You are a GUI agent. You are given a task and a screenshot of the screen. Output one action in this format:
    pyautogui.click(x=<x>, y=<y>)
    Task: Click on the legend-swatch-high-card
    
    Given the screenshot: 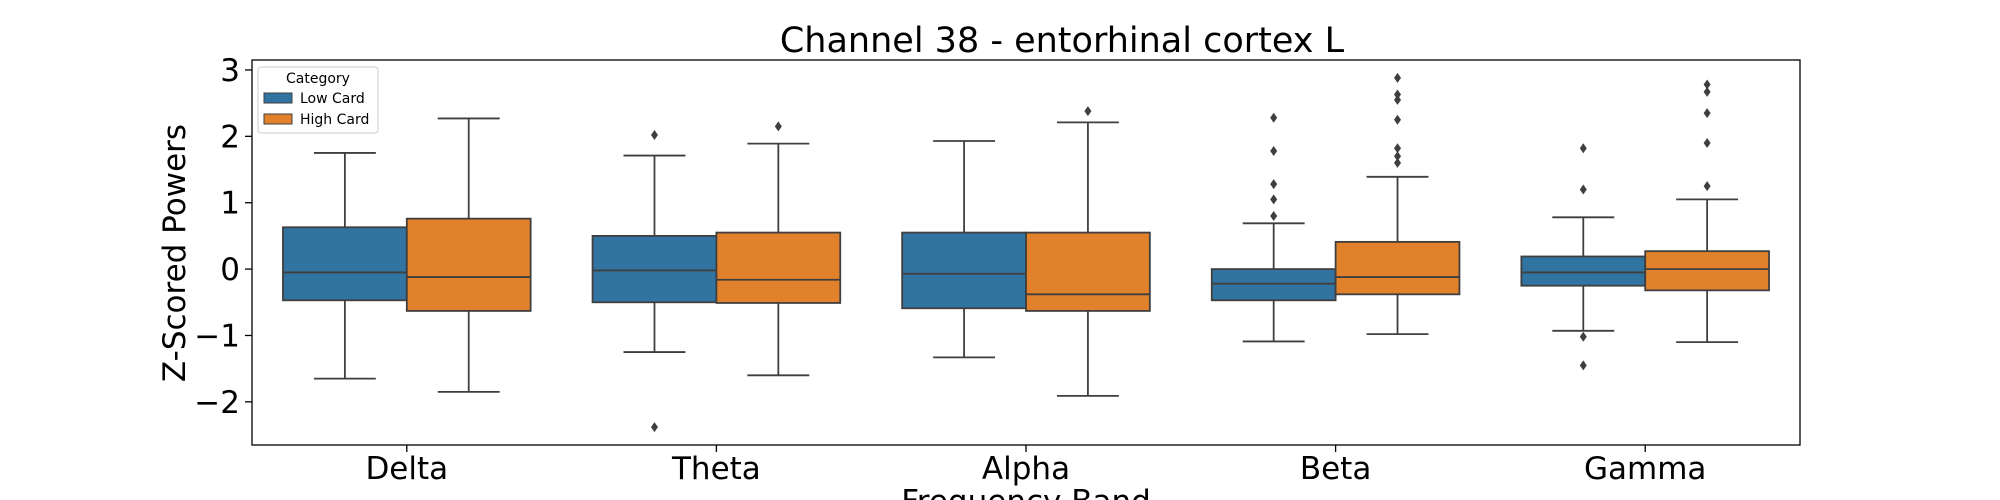 What is the action you would take?
    pyautogui.click(x=278, y=119)
    